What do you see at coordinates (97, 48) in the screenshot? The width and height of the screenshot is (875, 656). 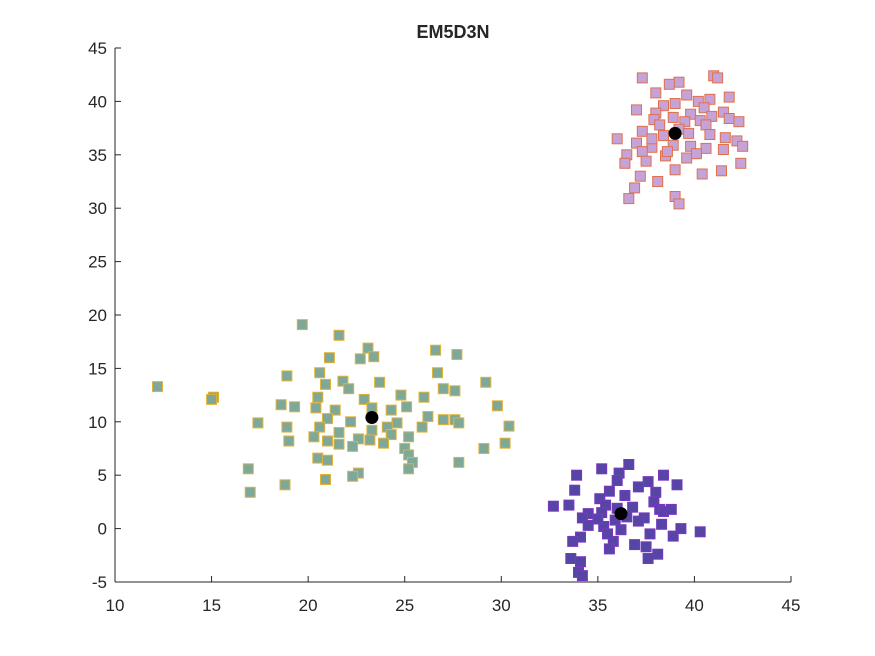 I see `y-tick-label: 45` at bounding box center [97, 48].